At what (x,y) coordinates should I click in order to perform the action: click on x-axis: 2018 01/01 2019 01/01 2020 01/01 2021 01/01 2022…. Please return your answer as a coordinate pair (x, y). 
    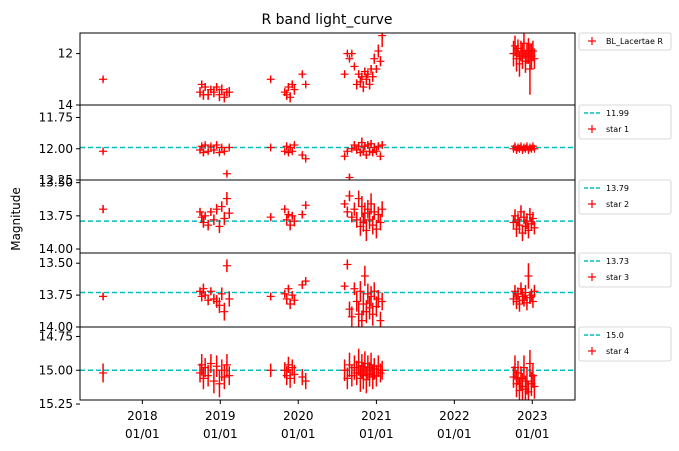
    Looking at the image, I should click on (337, 420).